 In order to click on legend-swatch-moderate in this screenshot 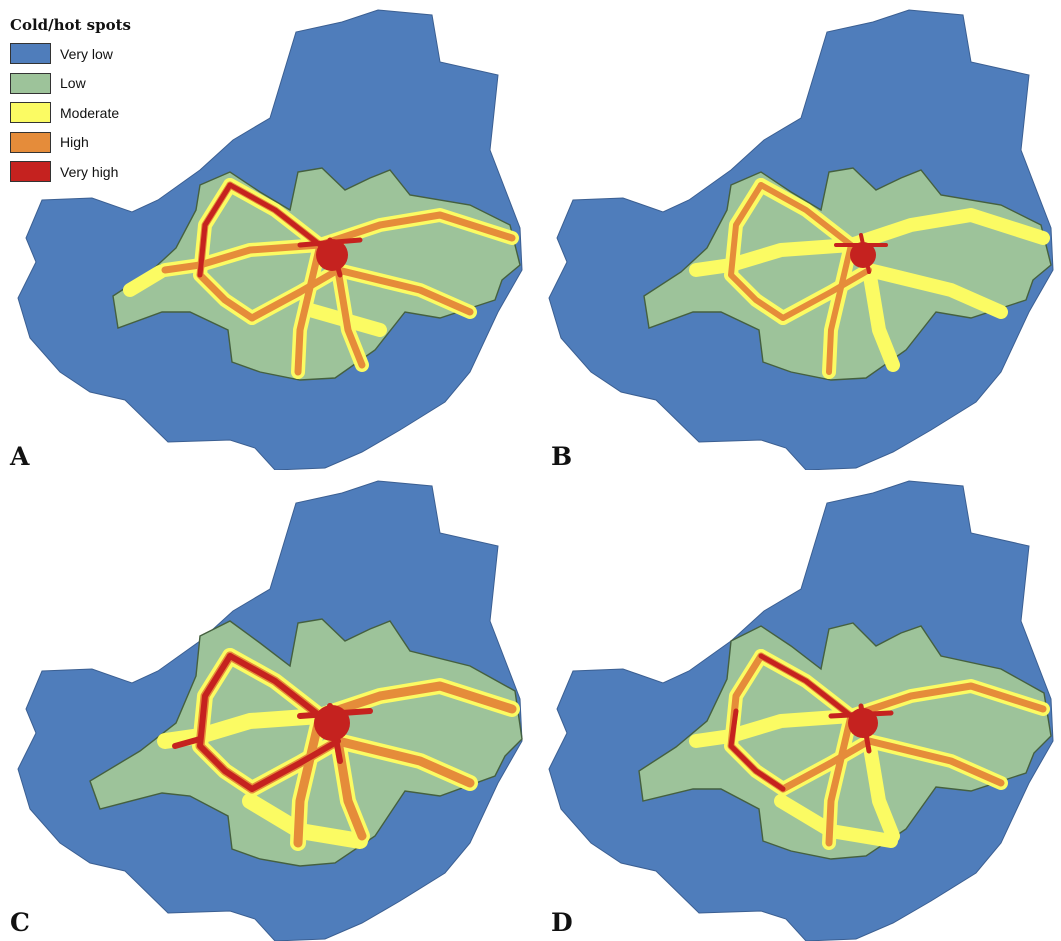, I will do `click(30, 113)`.